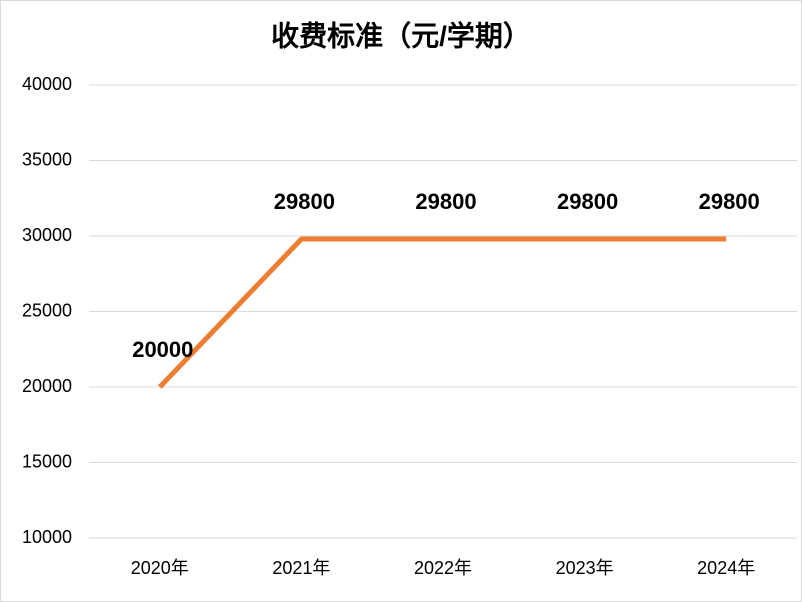 The height and width of the screenshot is (602, 802). Describe the element at coordinates (162, 349) in the screenshot. I see `data-label: 20000` at that location.